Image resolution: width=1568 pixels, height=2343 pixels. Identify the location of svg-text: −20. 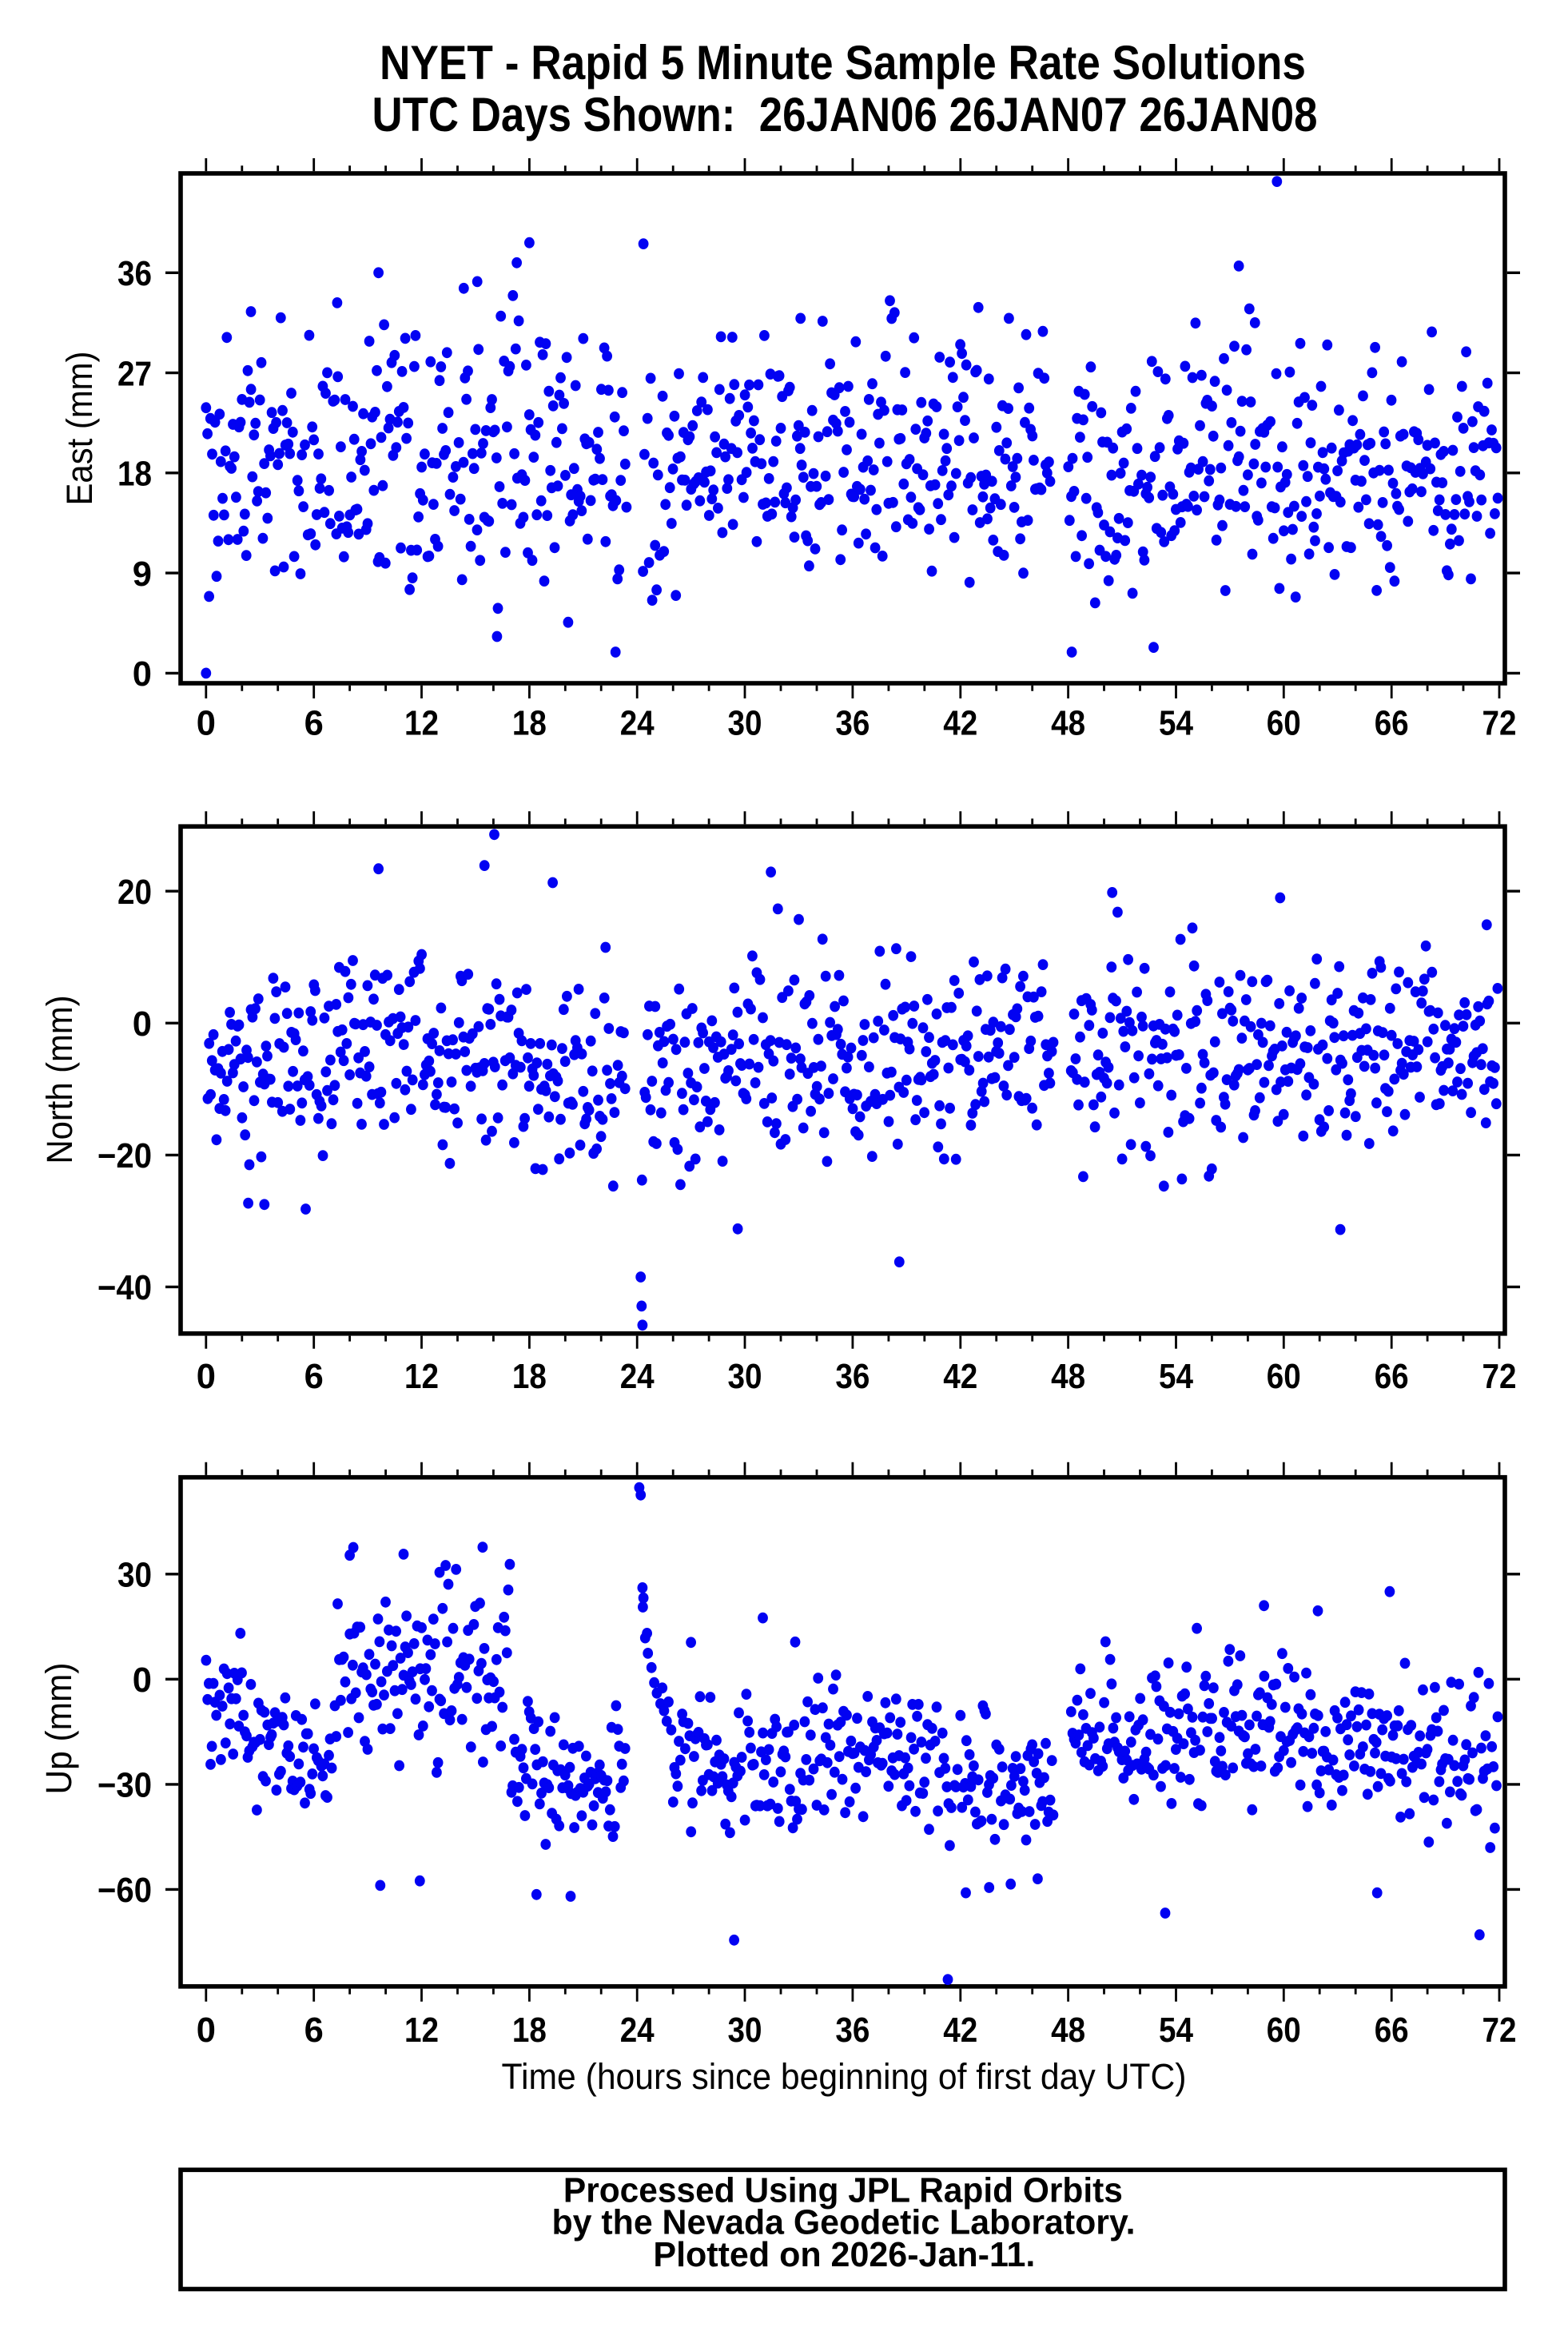
(125, 1156).